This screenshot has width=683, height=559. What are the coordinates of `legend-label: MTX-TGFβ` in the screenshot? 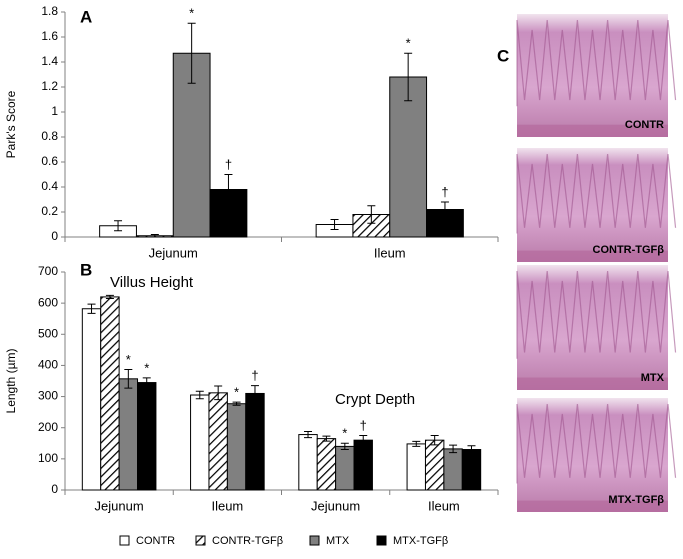 It's located at (420, 541).